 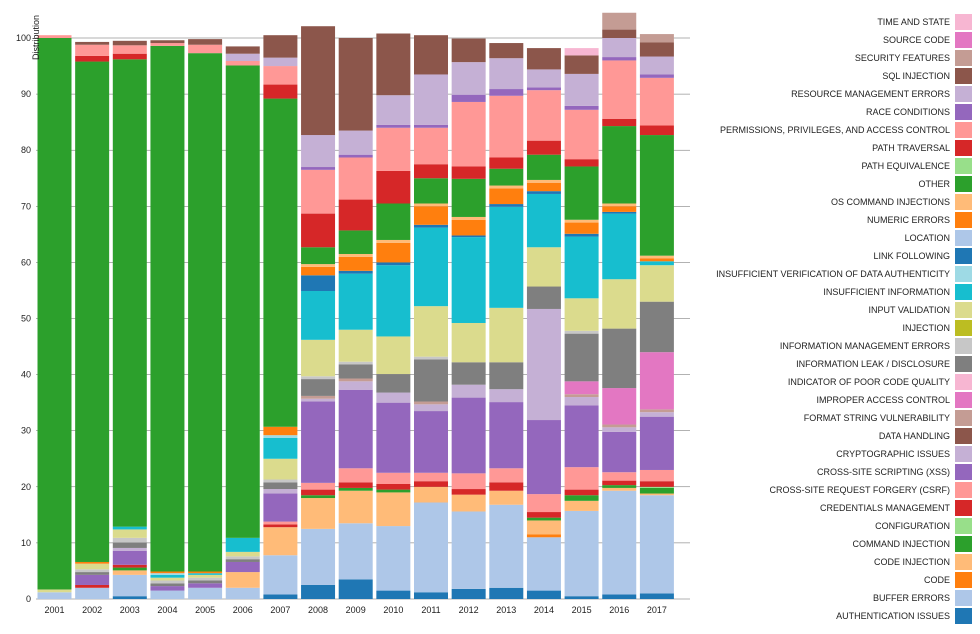 I want to click on legend-item: SQL INJECTION, so click(x=927, y=76).